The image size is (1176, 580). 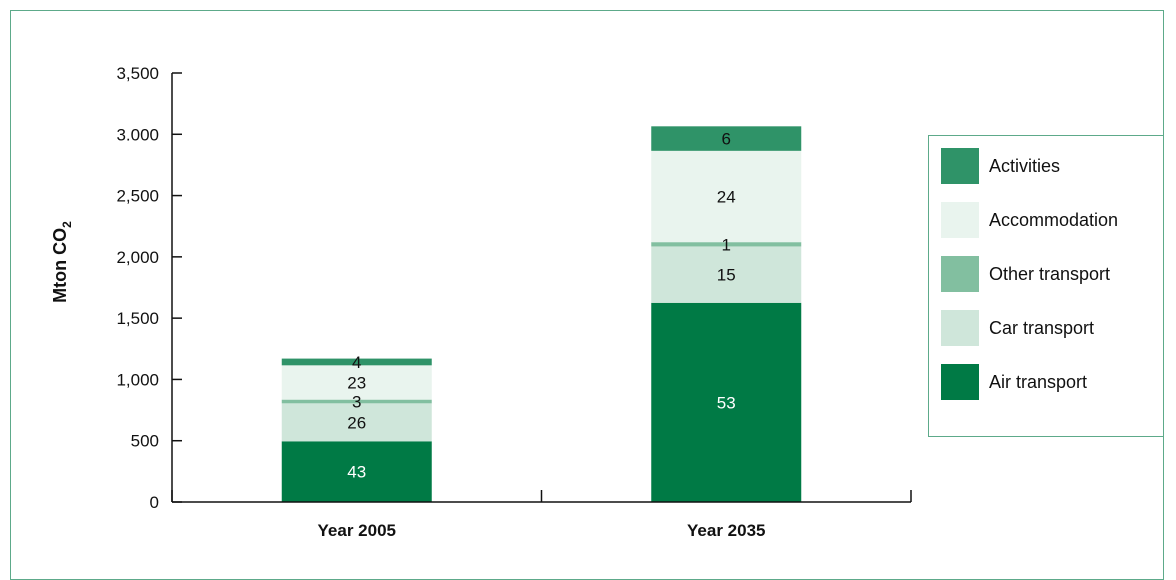 I want to click on legend-label: Other transport, so click(x=1050, y=274).